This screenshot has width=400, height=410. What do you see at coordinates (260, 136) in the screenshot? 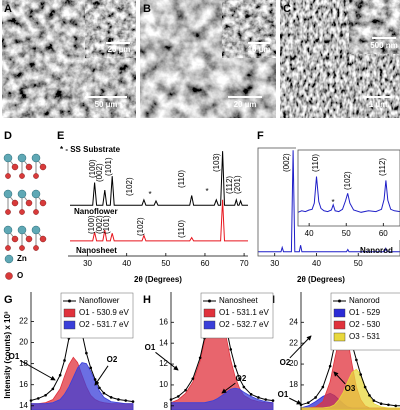
I see `panel-label: F` at bounding box center [260, 136].